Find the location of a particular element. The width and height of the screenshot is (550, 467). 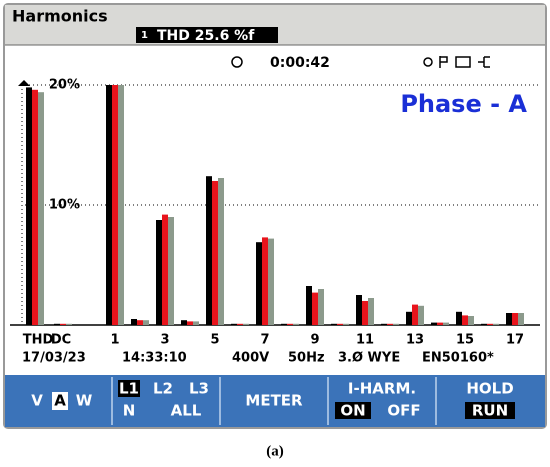

x-tick-label: 3 is located at coordinates (164, 340).